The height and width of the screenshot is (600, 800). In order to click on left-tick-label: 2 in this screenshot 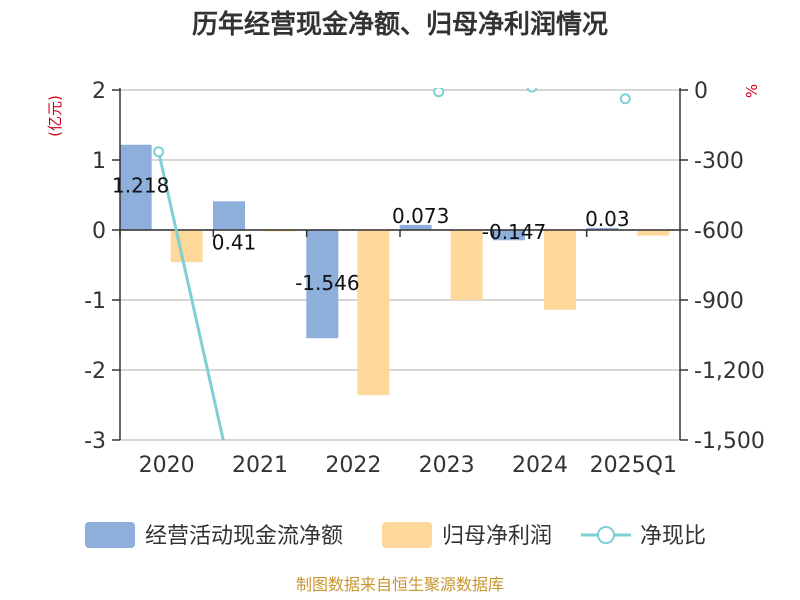, I will do `click(99, 91)`.